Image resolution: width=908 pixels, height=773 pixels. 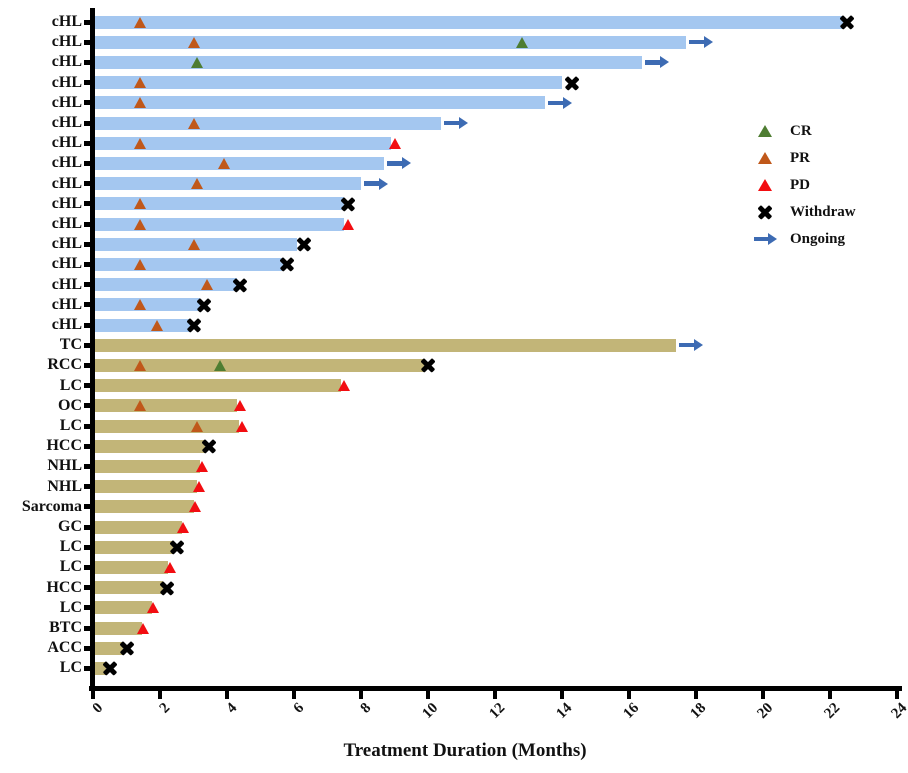 What do you see at coordinates (70, 345) in the screenshot?
I see `row-label-tc: TC` at bounding box center [70, 345].